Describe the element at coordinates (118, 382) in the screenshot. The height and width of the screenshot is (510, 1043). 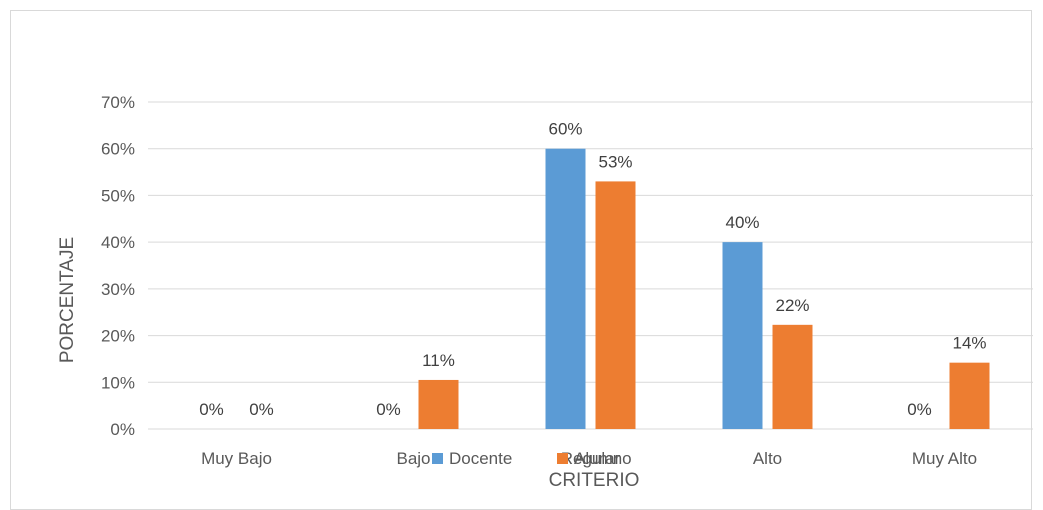
I see `y-tick-label: 10%` at that location.